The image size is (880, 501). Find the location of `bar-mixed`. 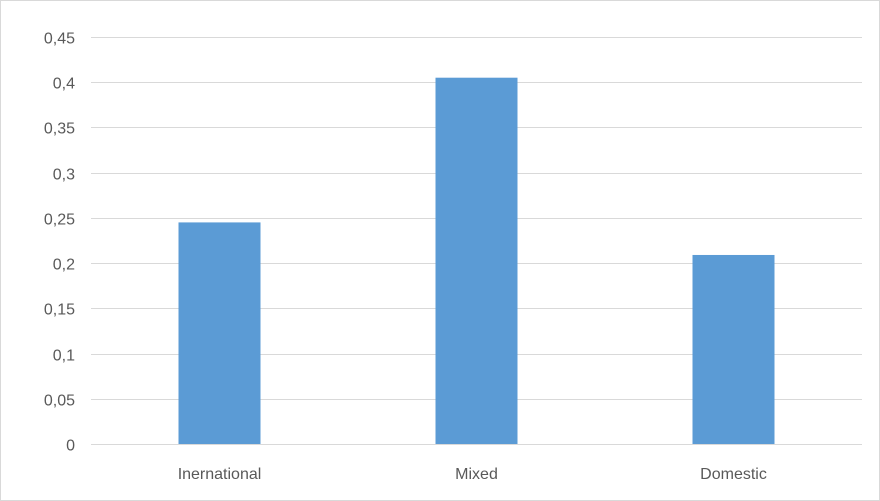

bar-mixed is located at coordinates (476, 260).